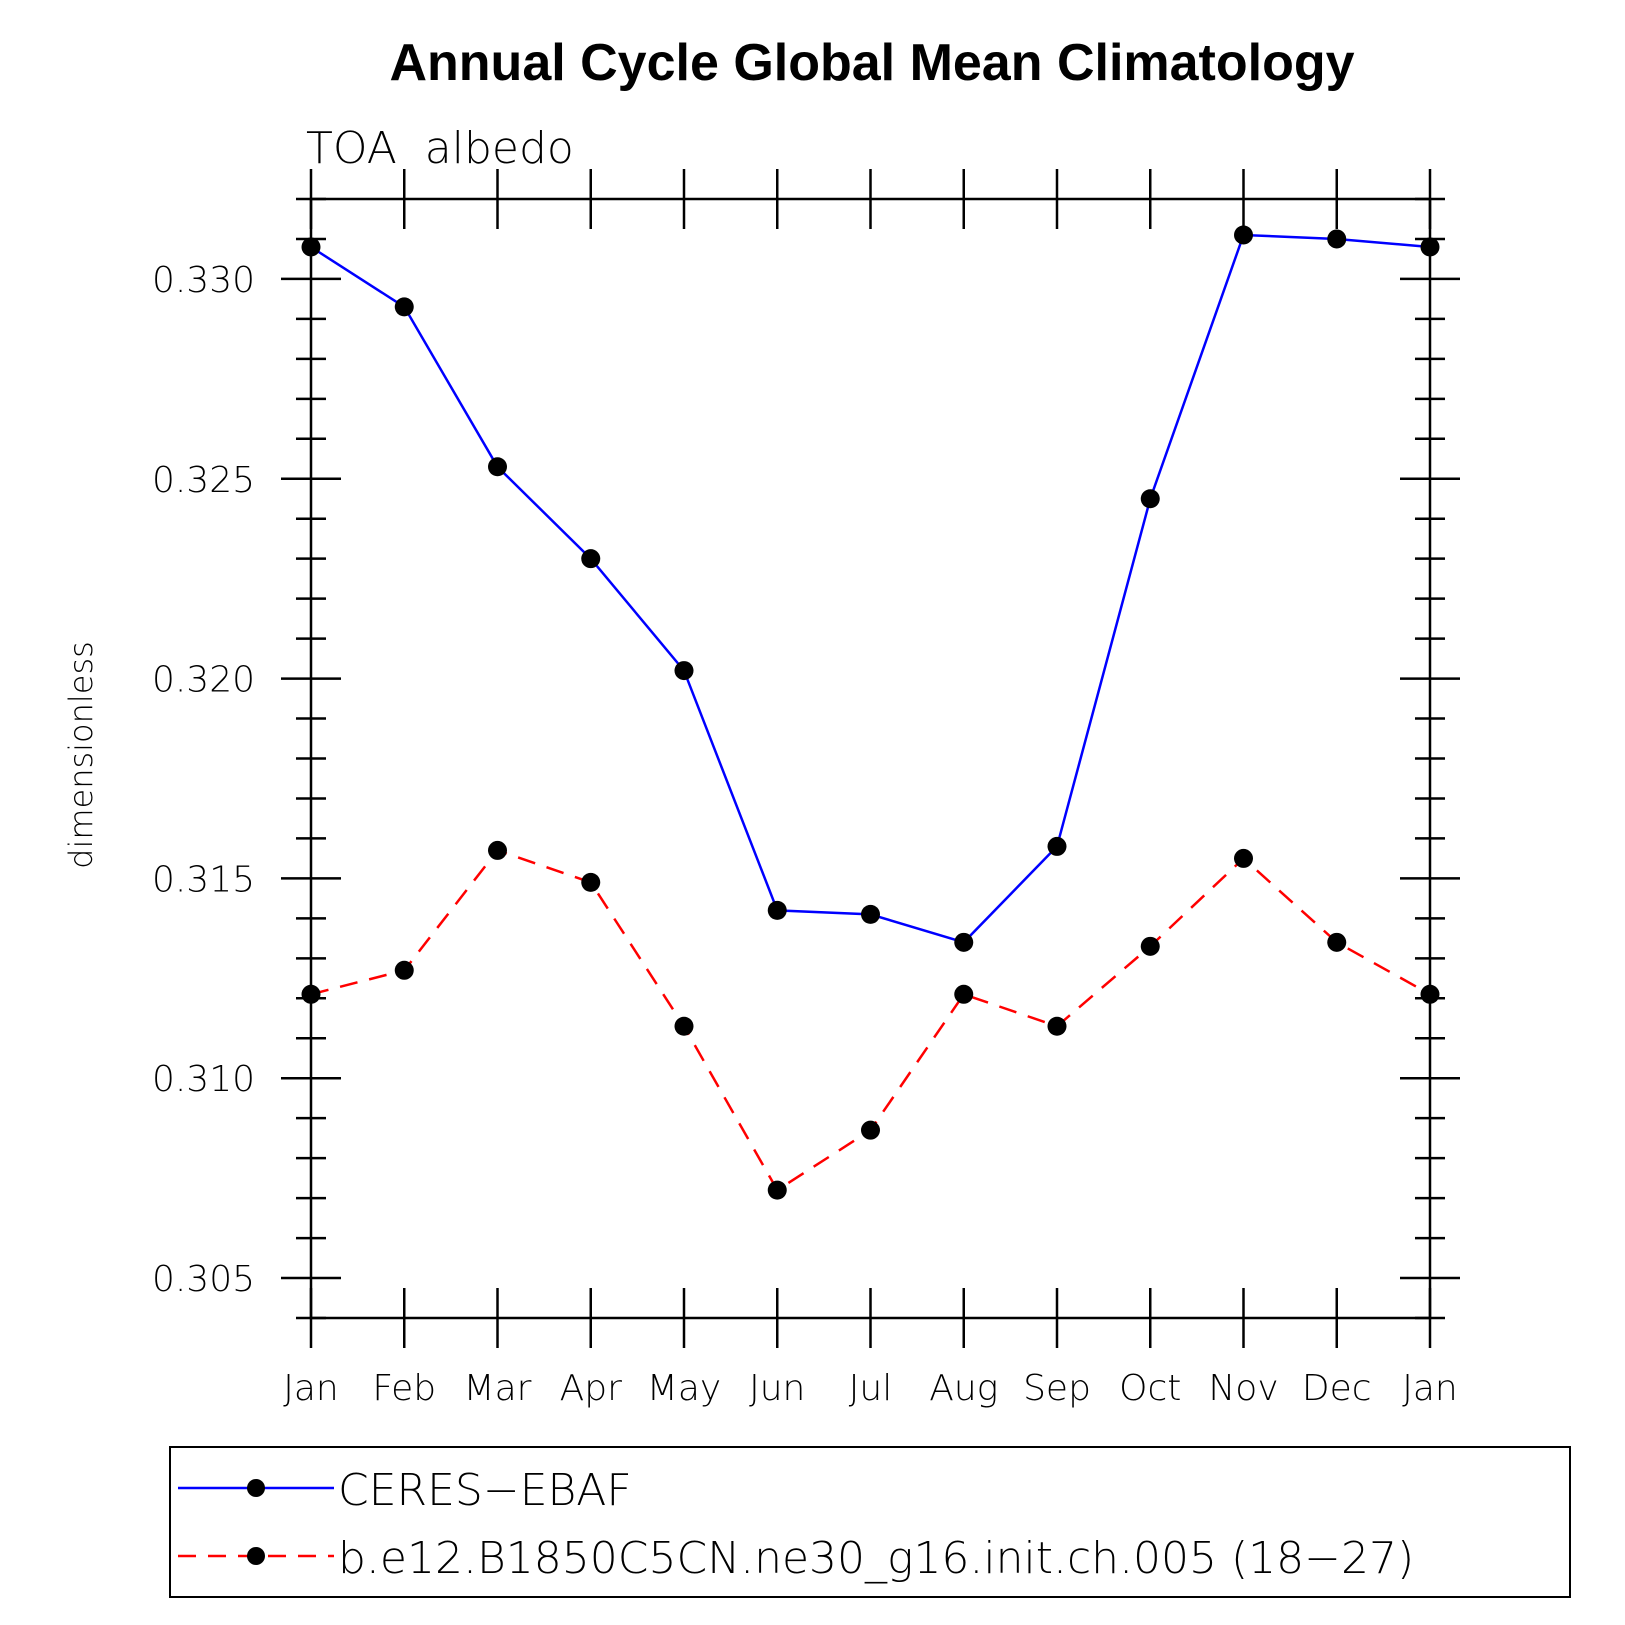 Image resolution: width=1625 pixels, height=1625 pixels. I want to click on x-tick-label: Dec, so click(1337, 1388).